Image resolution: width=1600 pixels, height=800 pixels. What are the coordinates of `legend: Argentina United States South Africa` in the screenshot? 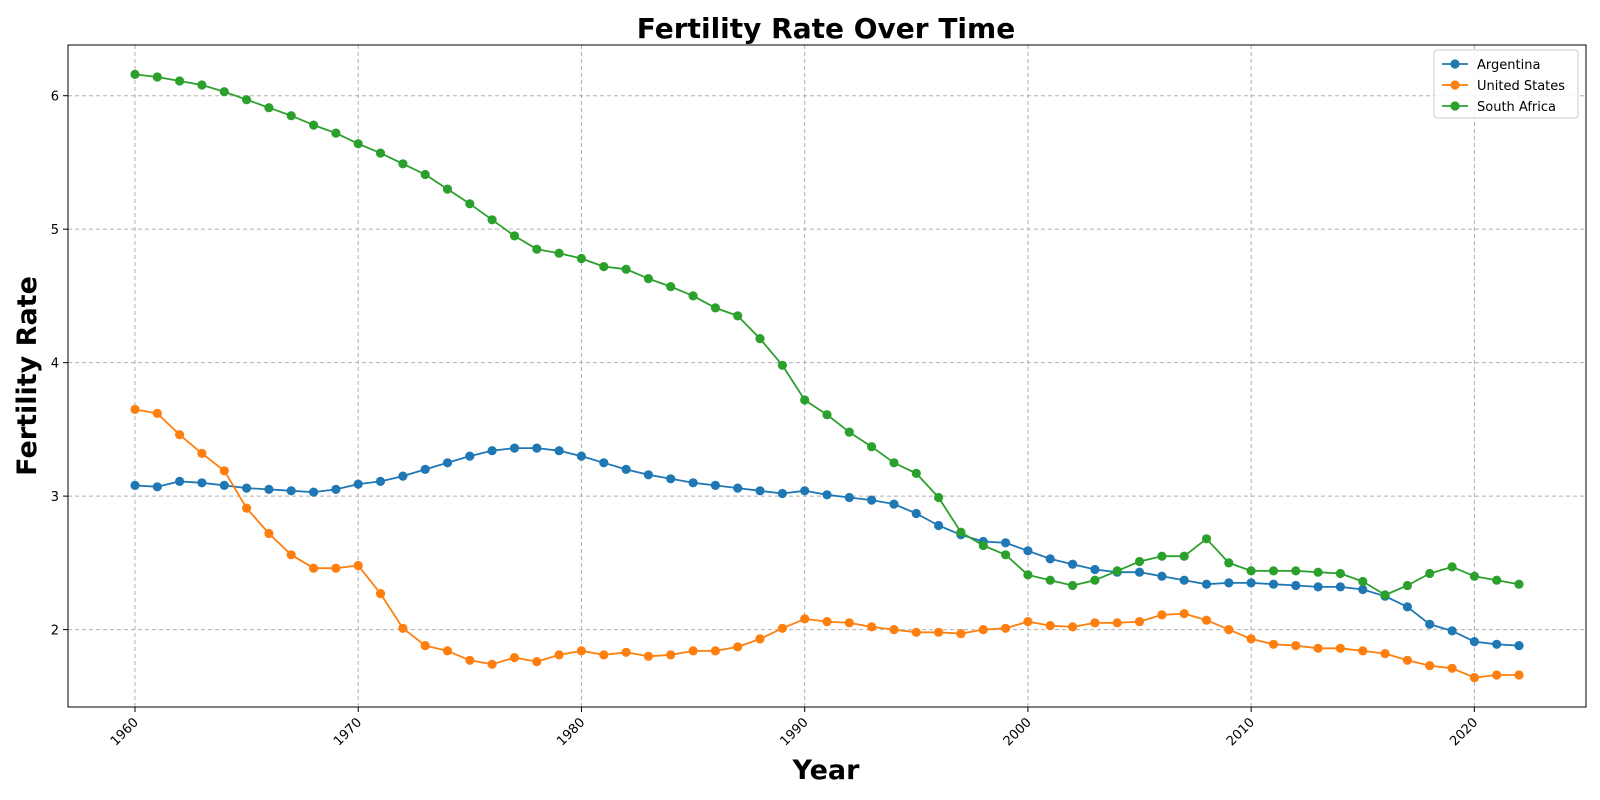 It's located at (1506, 84).